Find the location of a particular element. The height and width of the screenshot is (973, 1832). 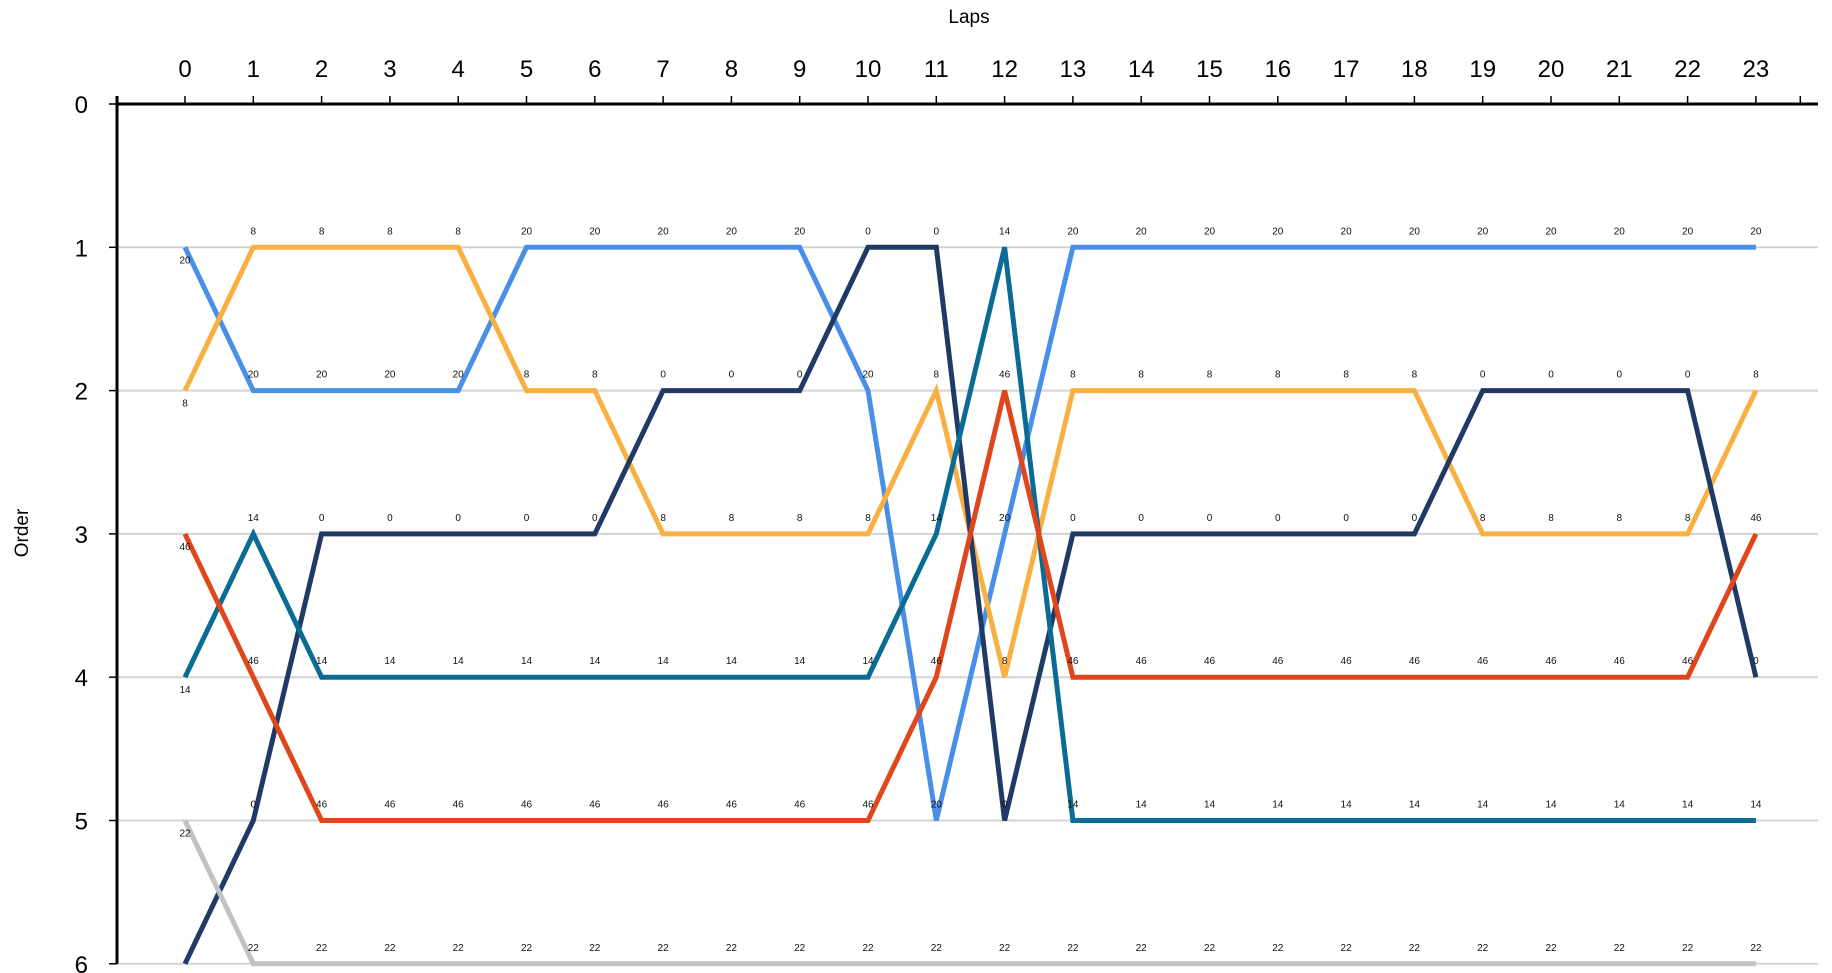

x-tick-label-14: 14 is located at coordinates (1141, 69).